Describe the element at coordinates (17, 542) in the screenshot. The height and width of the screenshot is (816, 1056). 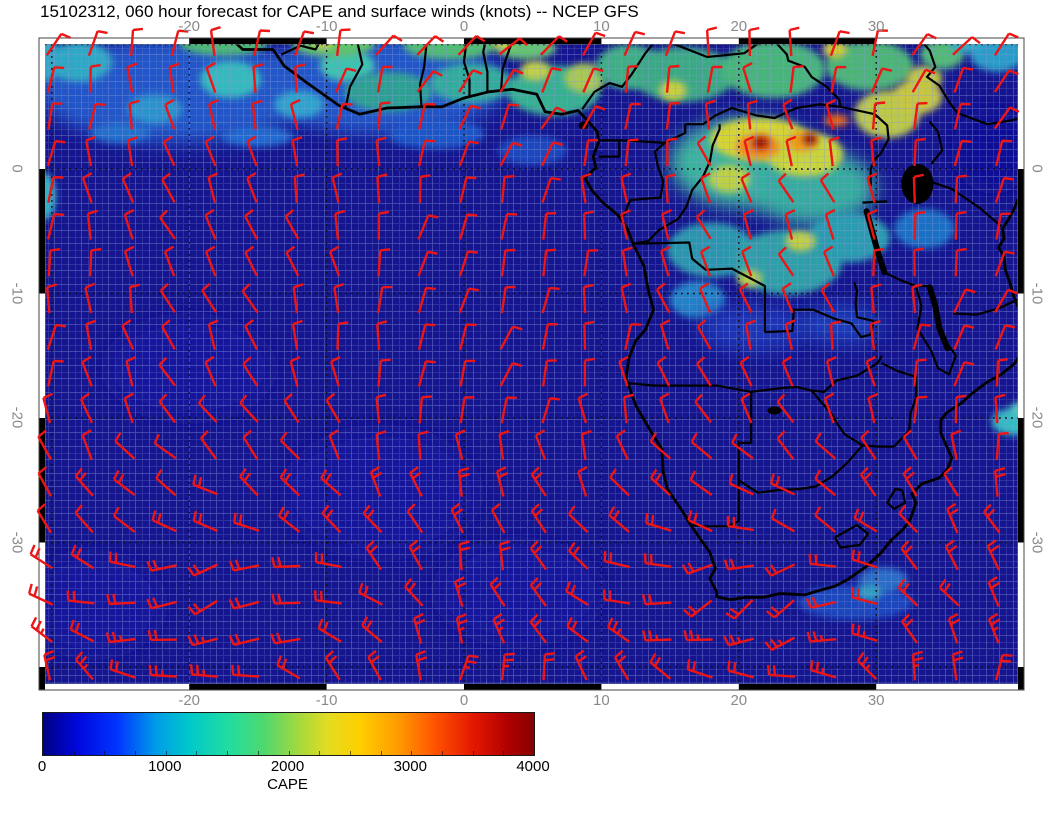
I see `lat-tick-label-left: -30` at that location.